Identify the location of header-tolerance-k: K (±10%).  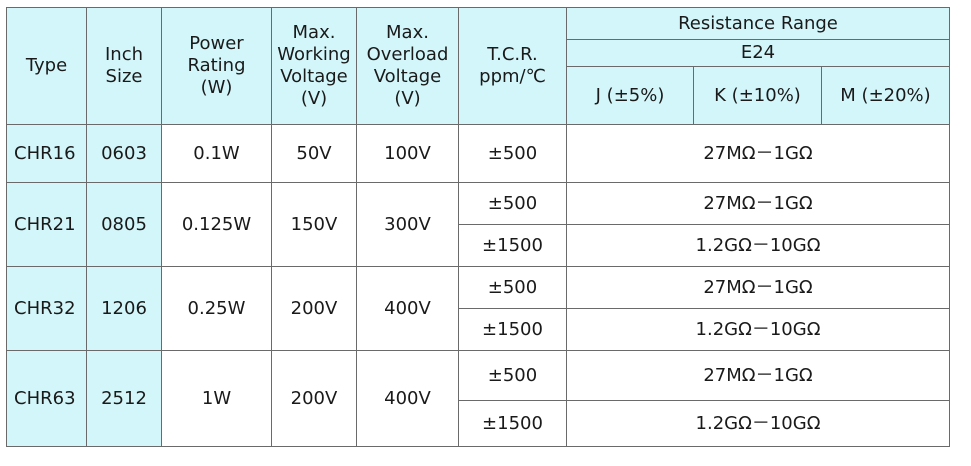
(757, 95).